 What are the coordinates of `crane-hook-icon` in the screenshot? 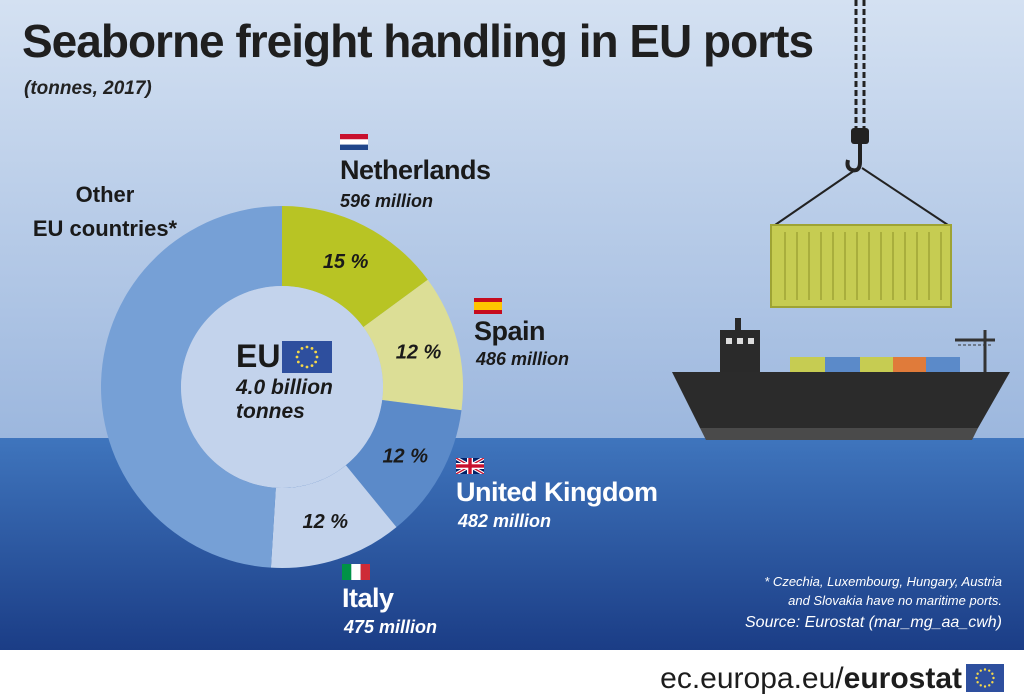 It's located at (861, 113).